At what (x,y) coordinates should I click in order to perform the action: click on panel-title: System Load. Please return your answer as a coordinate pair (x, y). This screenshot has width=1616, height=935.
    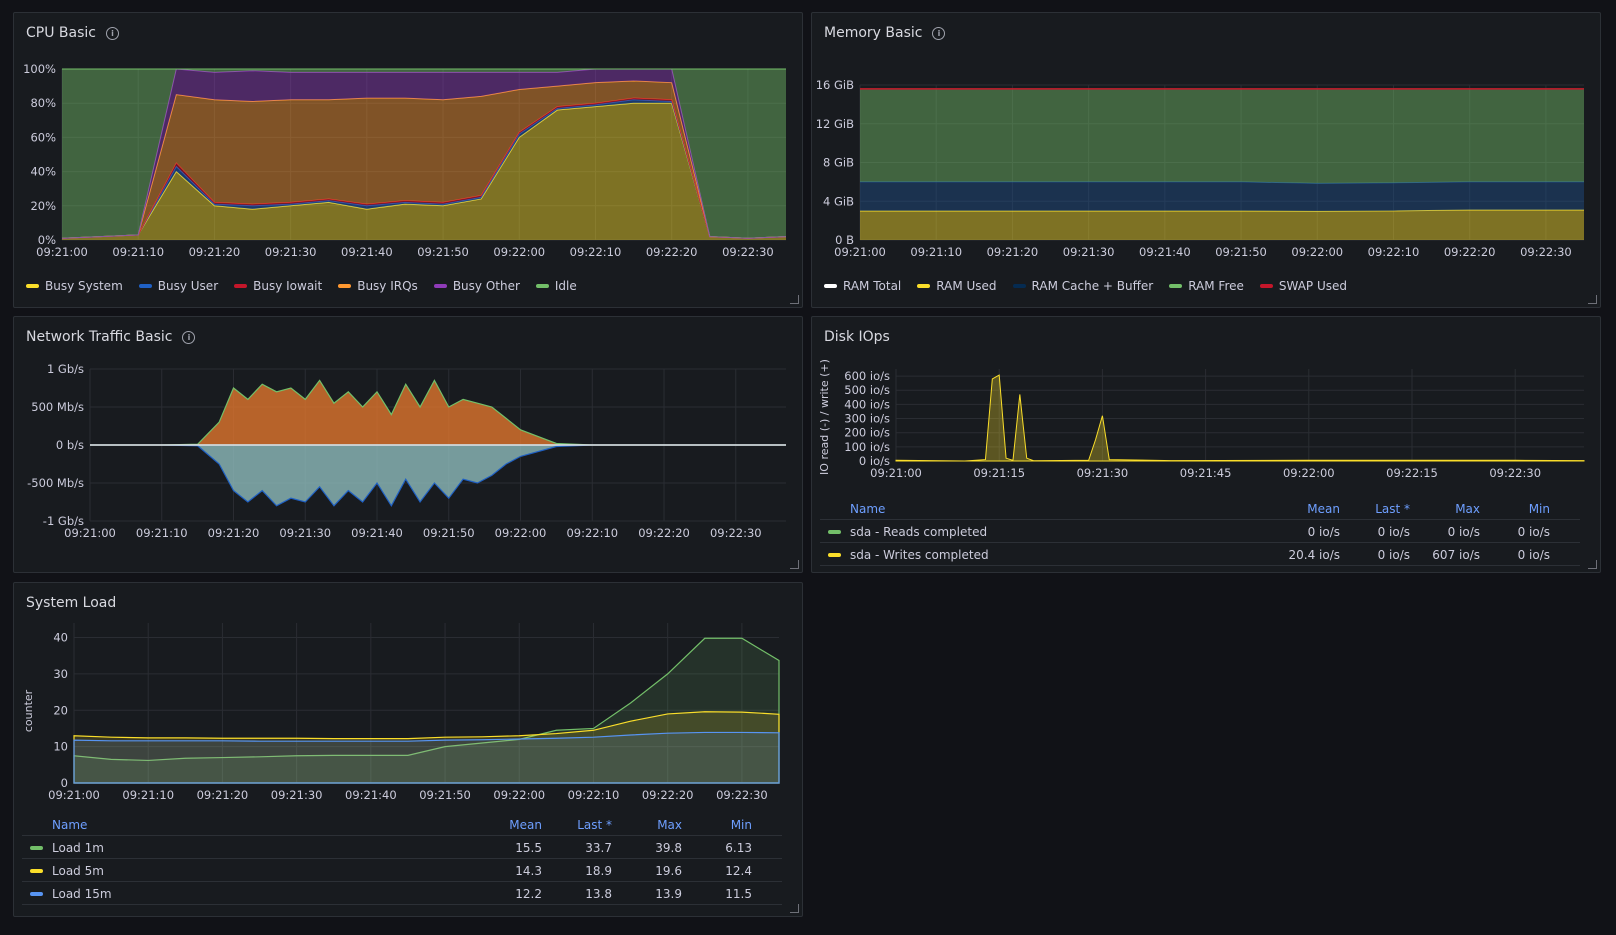
    Looking at the image, I should click on (71, 603).